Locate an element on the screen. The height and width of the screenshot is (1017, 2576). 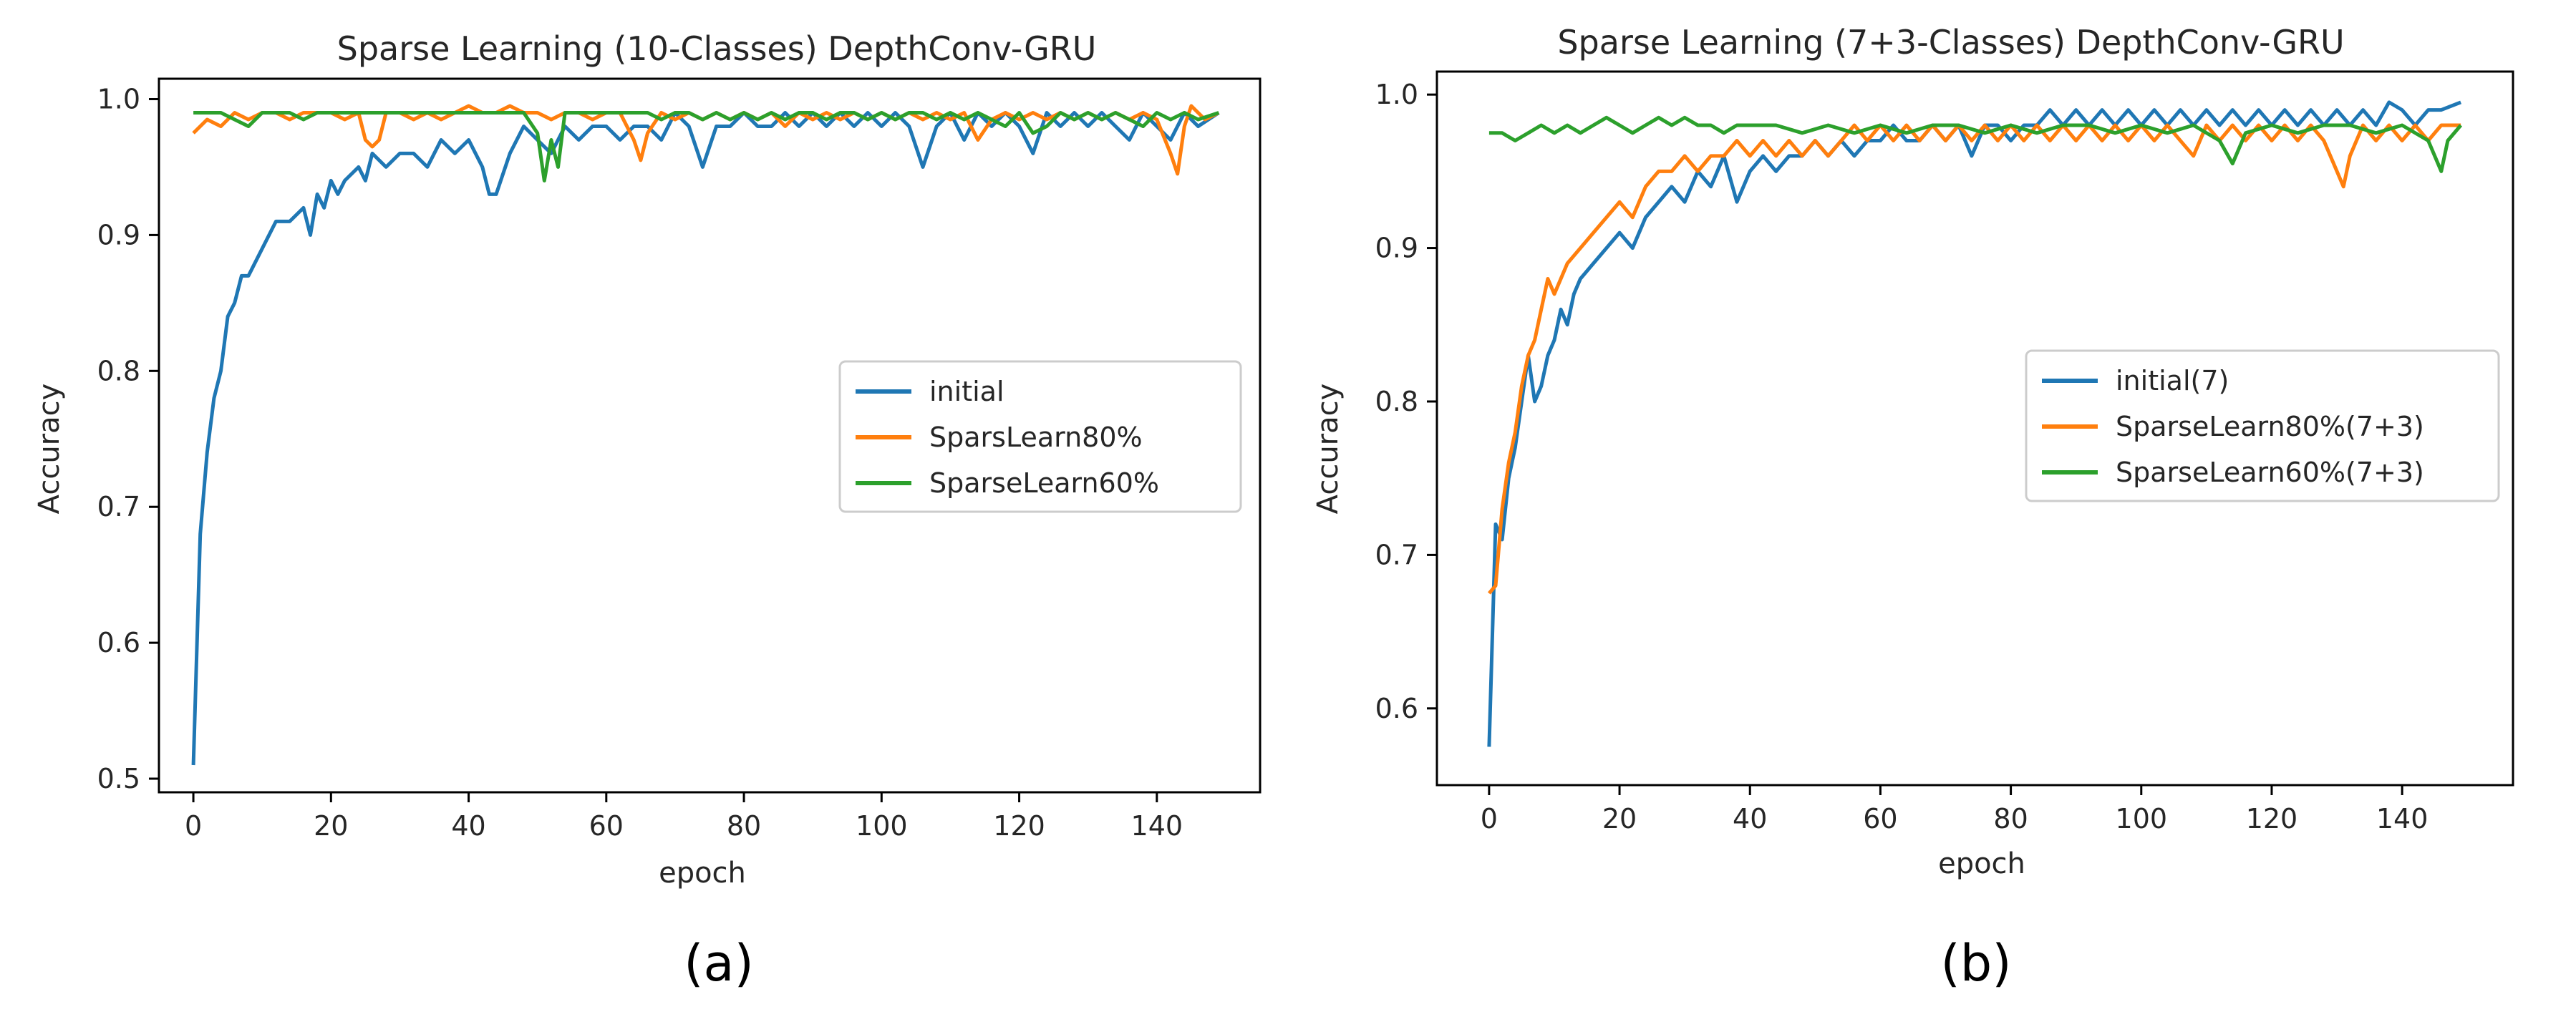
legend-label: initial(7) is located at coordinates (2172, 380).